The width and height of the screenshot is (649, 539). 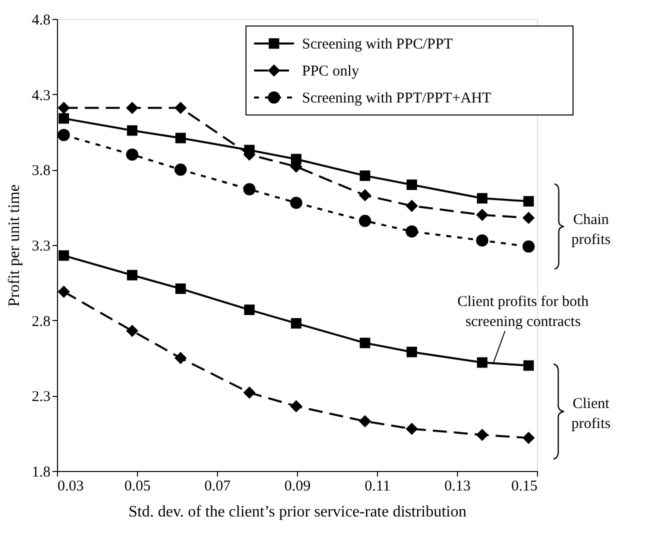 I want to click on y-tick-label: 2.8, so click(x=41, y=322).